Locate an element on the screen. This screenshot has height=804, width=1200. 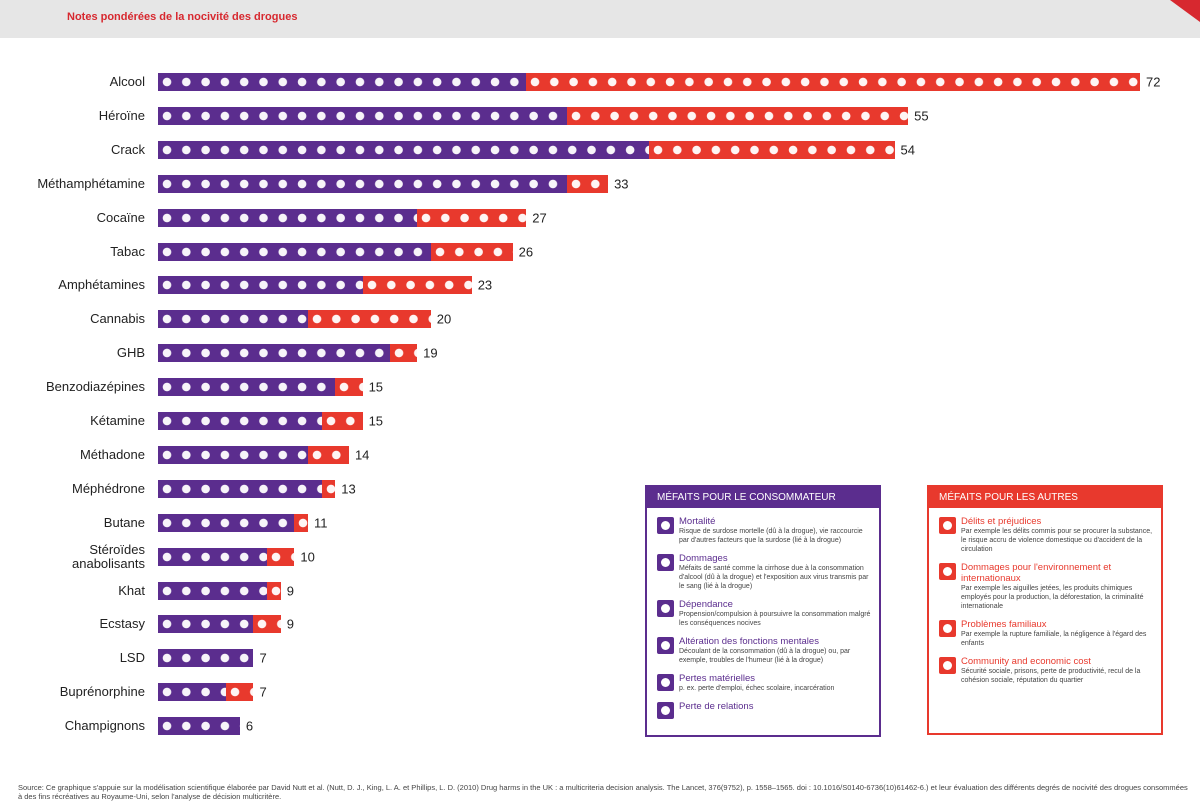
row-label: Amphétamines is located at coordinates (101, 285).